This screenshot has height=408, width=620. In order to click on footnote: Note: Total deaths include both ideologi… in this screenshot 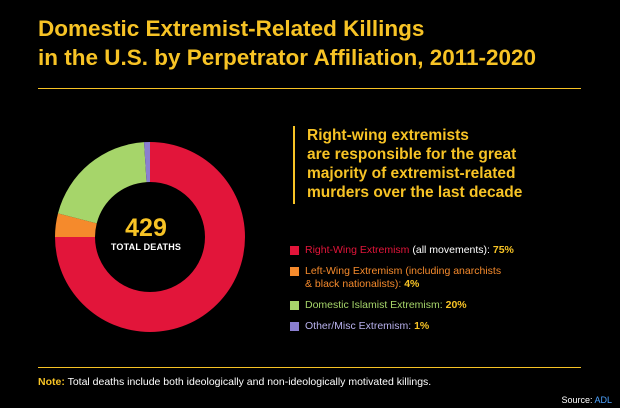, I will do `click(234, 382)`.